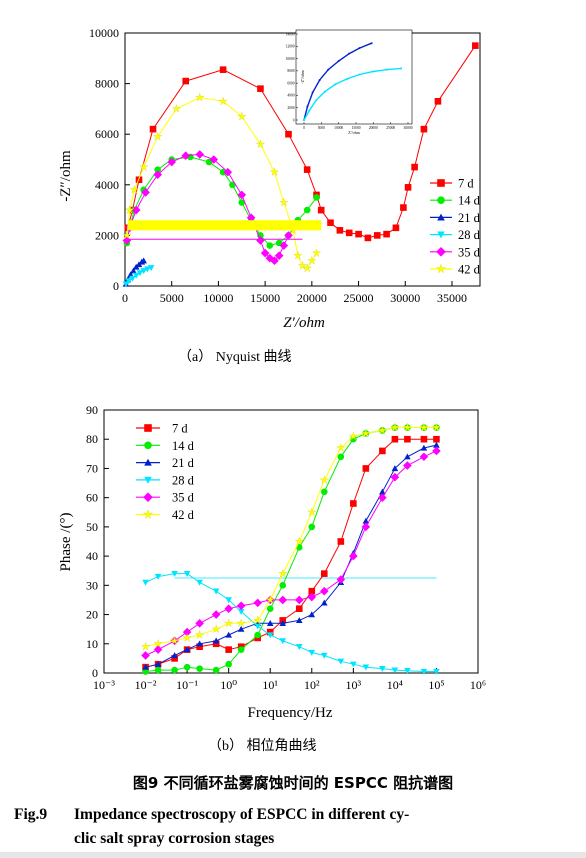 The width and height of the screenshot is (586, 858). What do you see at coordinates (312, 685) in the screenshot?
I see `x-tick-label: 10²` at bounding box center [312, 685].